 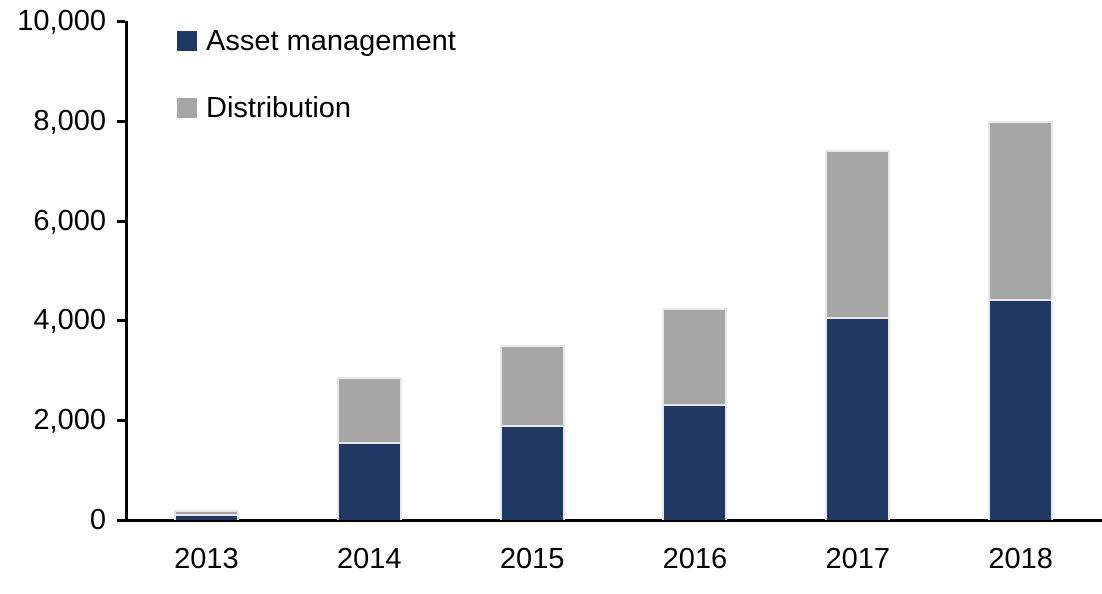 I want to click on y-axis-line, so click(x=126, y=271).